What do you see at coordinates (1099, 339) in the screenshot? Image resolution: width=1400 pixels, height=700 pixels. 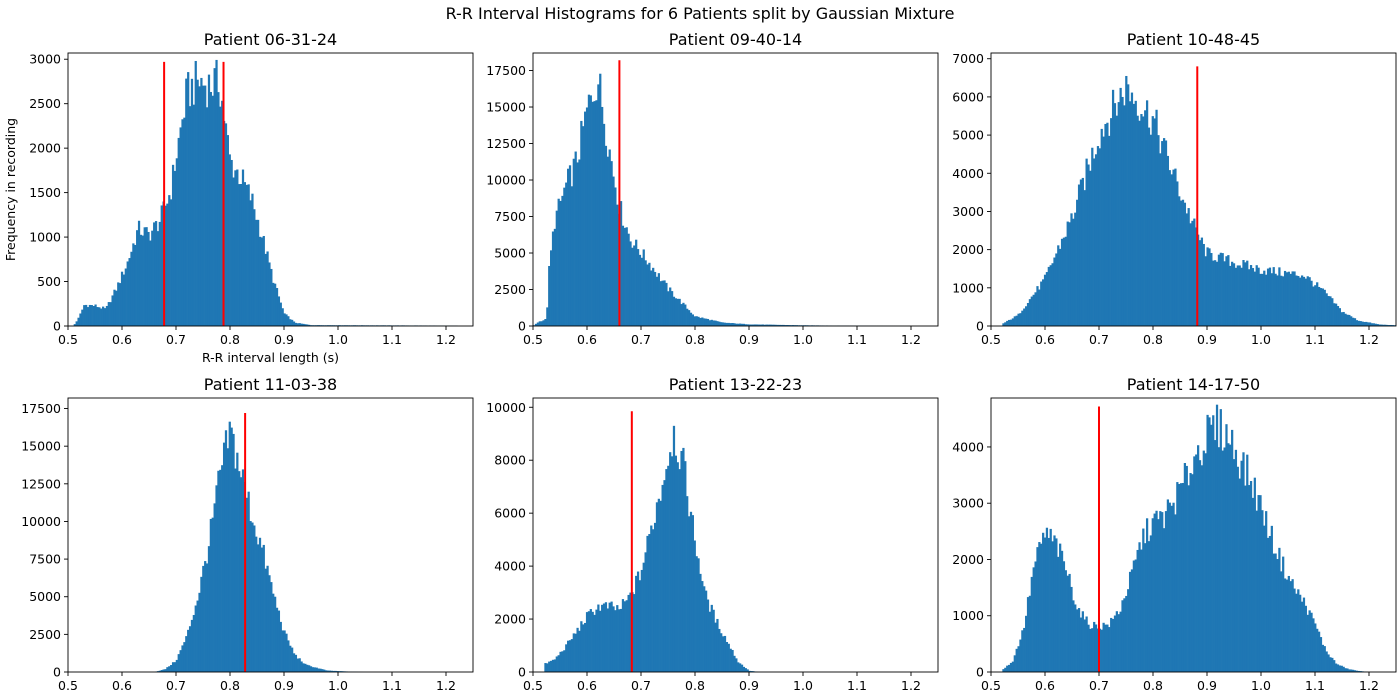 I see `x-tick-label: 0.7` at bounding box center [1099, 339].